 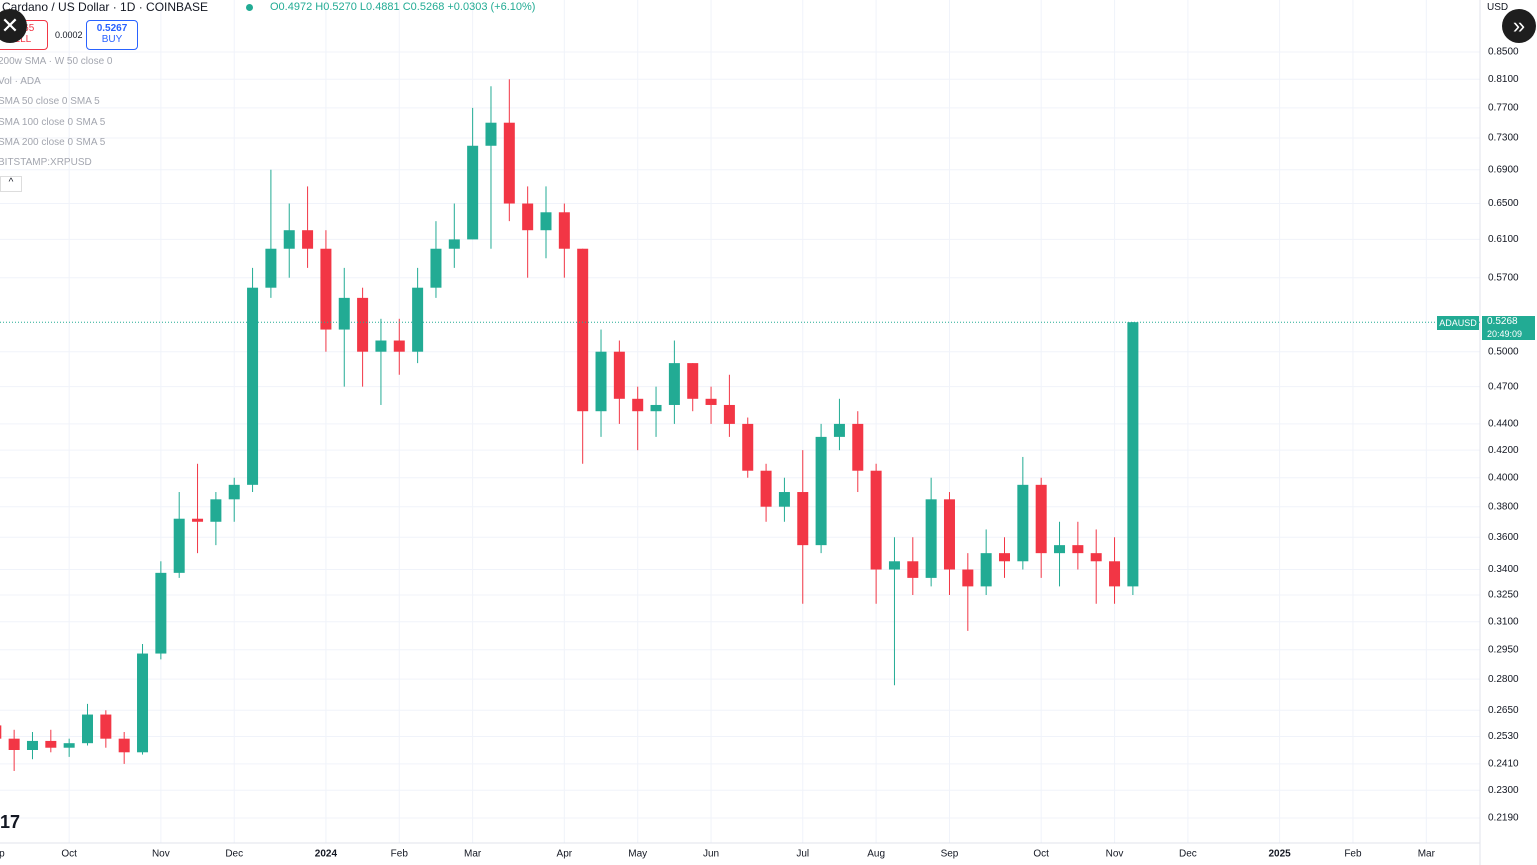 What do you see at coordinates (876, 854) in the screenshot?
I see `x-tick-label: Aug` at bounding box center [876, 854].